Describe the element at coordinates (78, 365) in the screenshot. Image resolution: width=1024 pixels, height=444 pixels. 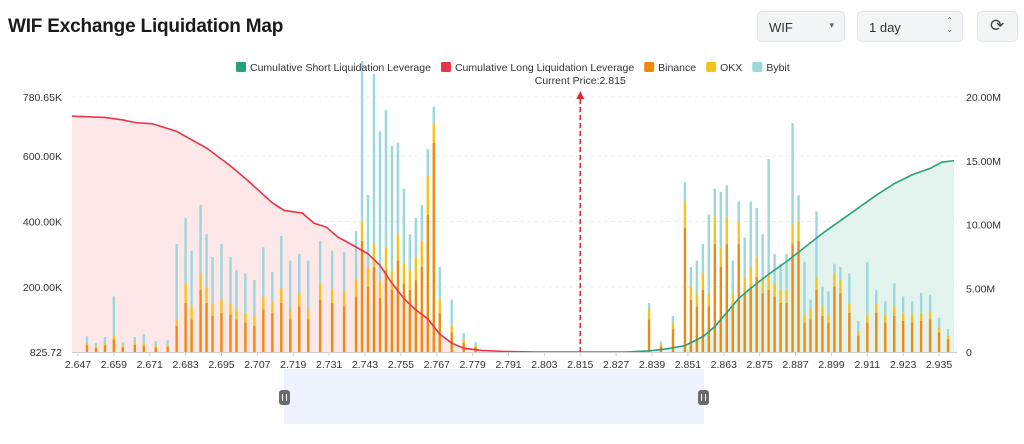
I see `x-axis-tick-label: 2.647` at that location.